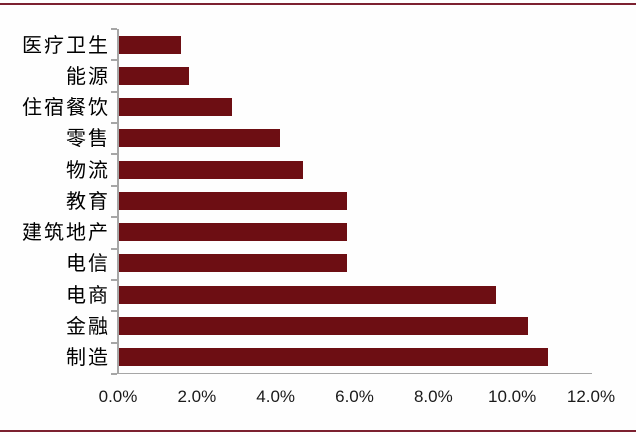  I want to click on category-label: 建筑地产, so click(66, 232).